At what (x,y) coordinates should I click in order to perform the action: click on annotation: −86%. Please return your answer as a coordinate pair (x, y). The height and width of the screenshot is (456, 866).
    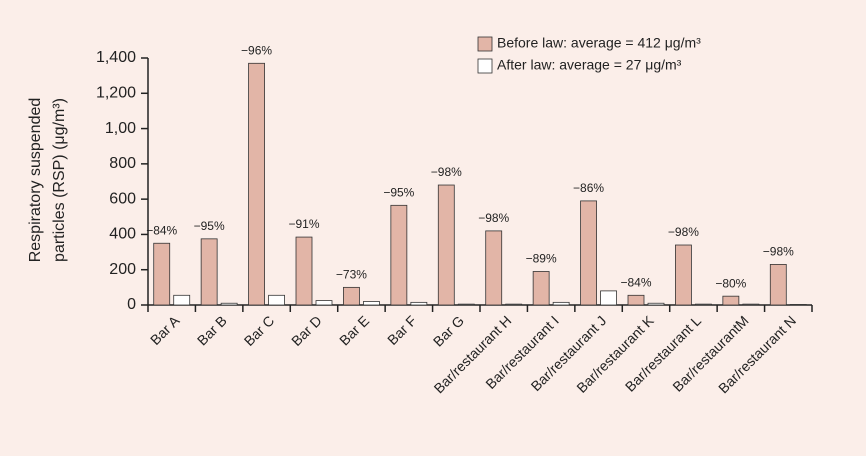
    Looking at the image, I should click on (588, 188).